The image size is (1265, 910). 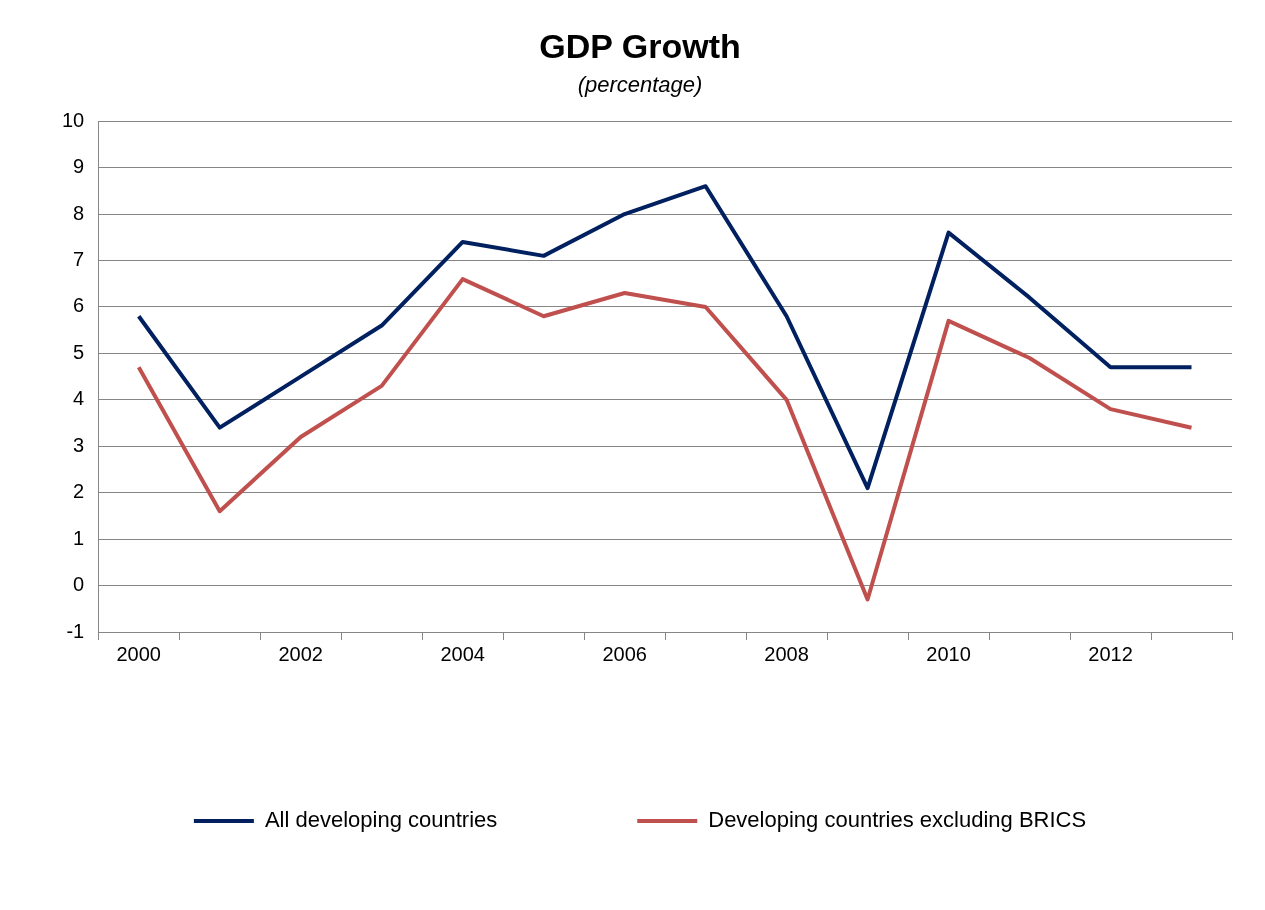 What do you see at coordinates (300, 653) in the screenshot?
I see `x-tick-label: 2002` at bounding box center [300, 653].